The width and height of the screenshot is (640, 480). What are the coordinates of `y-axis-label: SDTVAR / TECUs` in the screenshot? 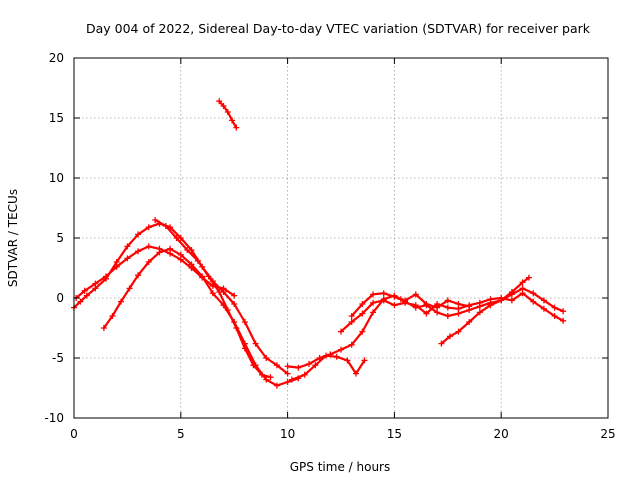 It's located at (13, 238).